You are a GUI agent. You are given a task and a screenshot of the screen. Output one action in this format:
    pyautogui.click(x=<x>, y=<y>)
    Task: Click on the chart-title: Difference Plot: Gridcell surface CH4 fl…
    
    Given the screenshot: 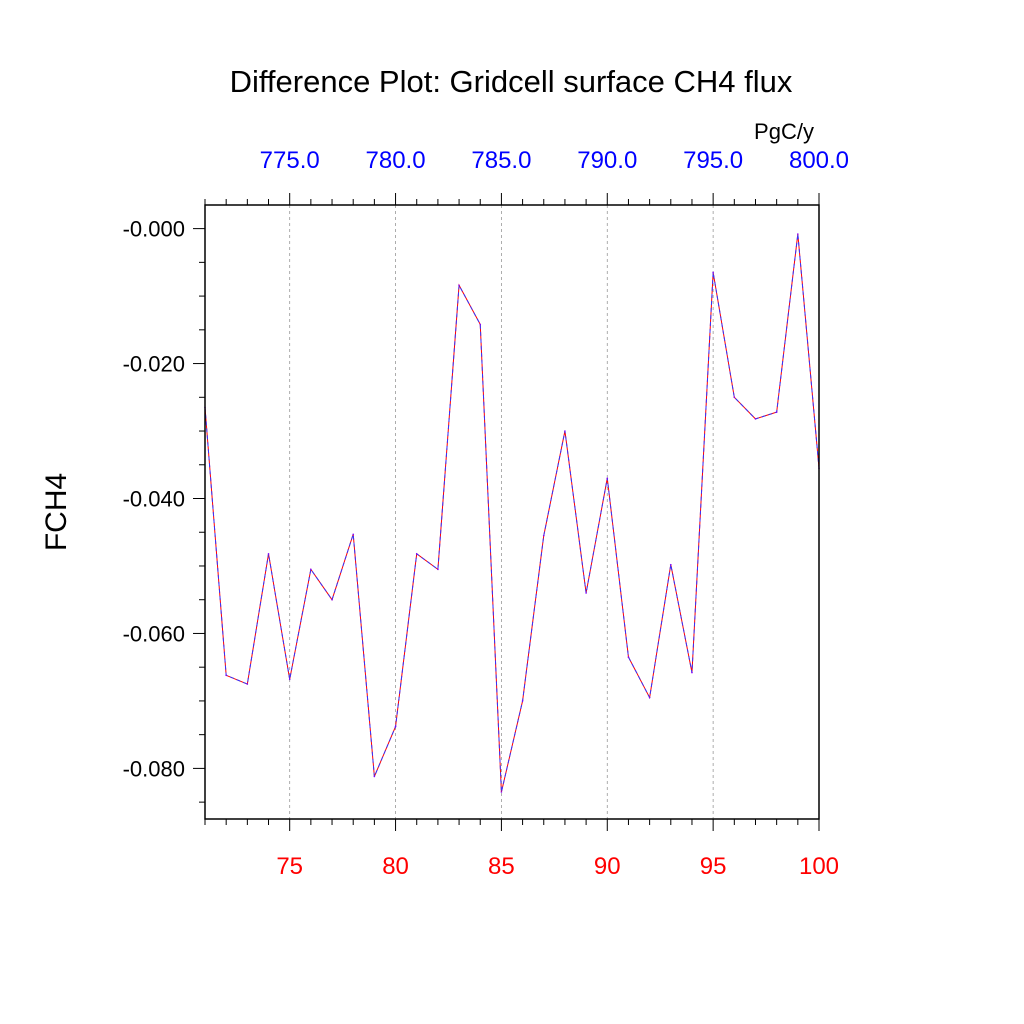 What is the action you would take?
    pyautogui.click(x=511, y=81)
    